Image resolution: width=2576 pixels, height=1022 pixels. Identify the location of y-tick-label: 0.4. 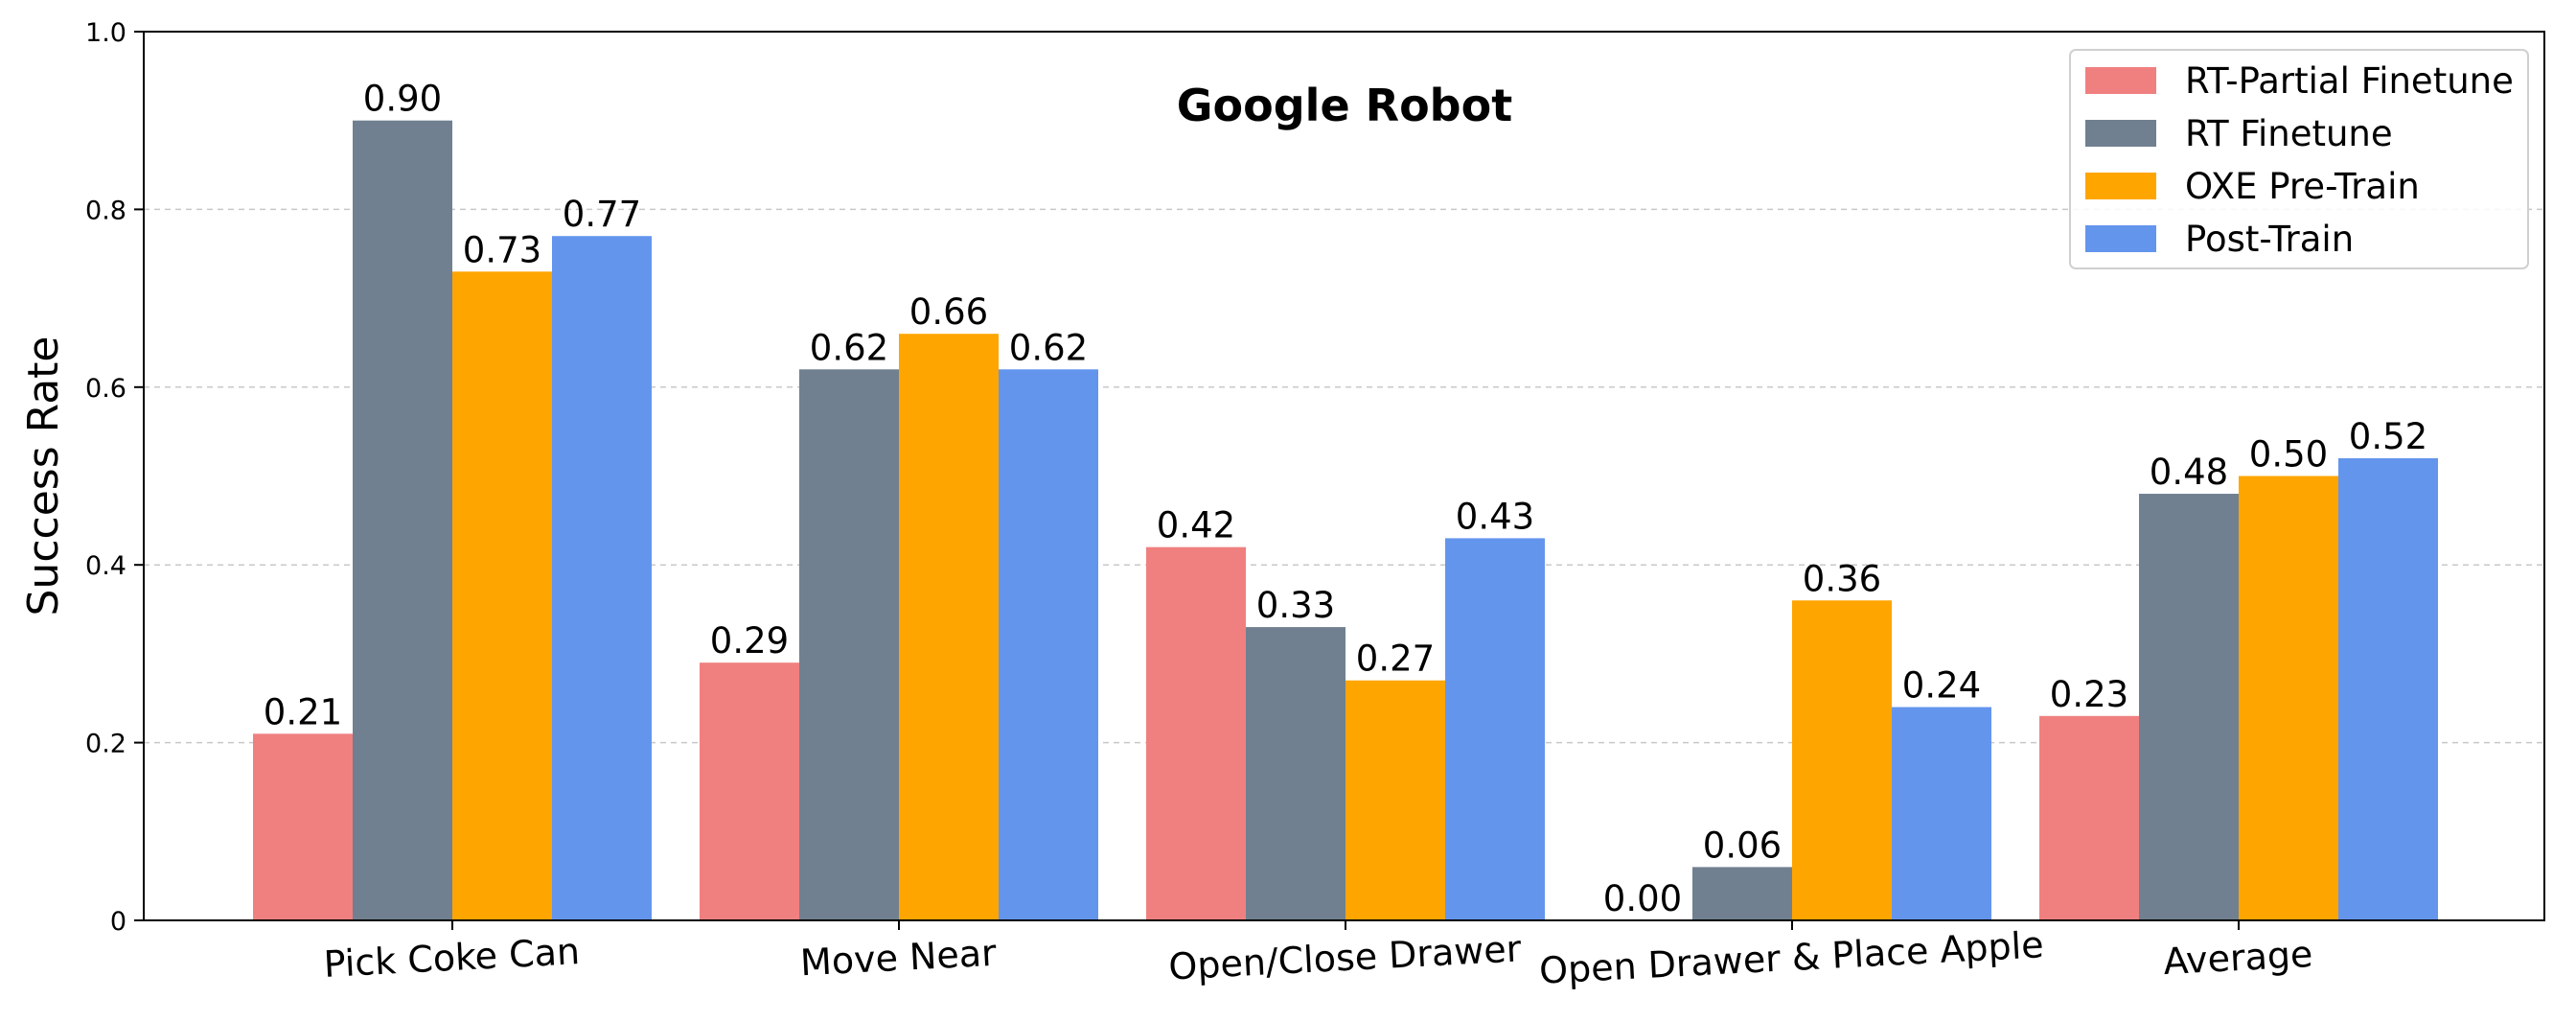
(105, 566).